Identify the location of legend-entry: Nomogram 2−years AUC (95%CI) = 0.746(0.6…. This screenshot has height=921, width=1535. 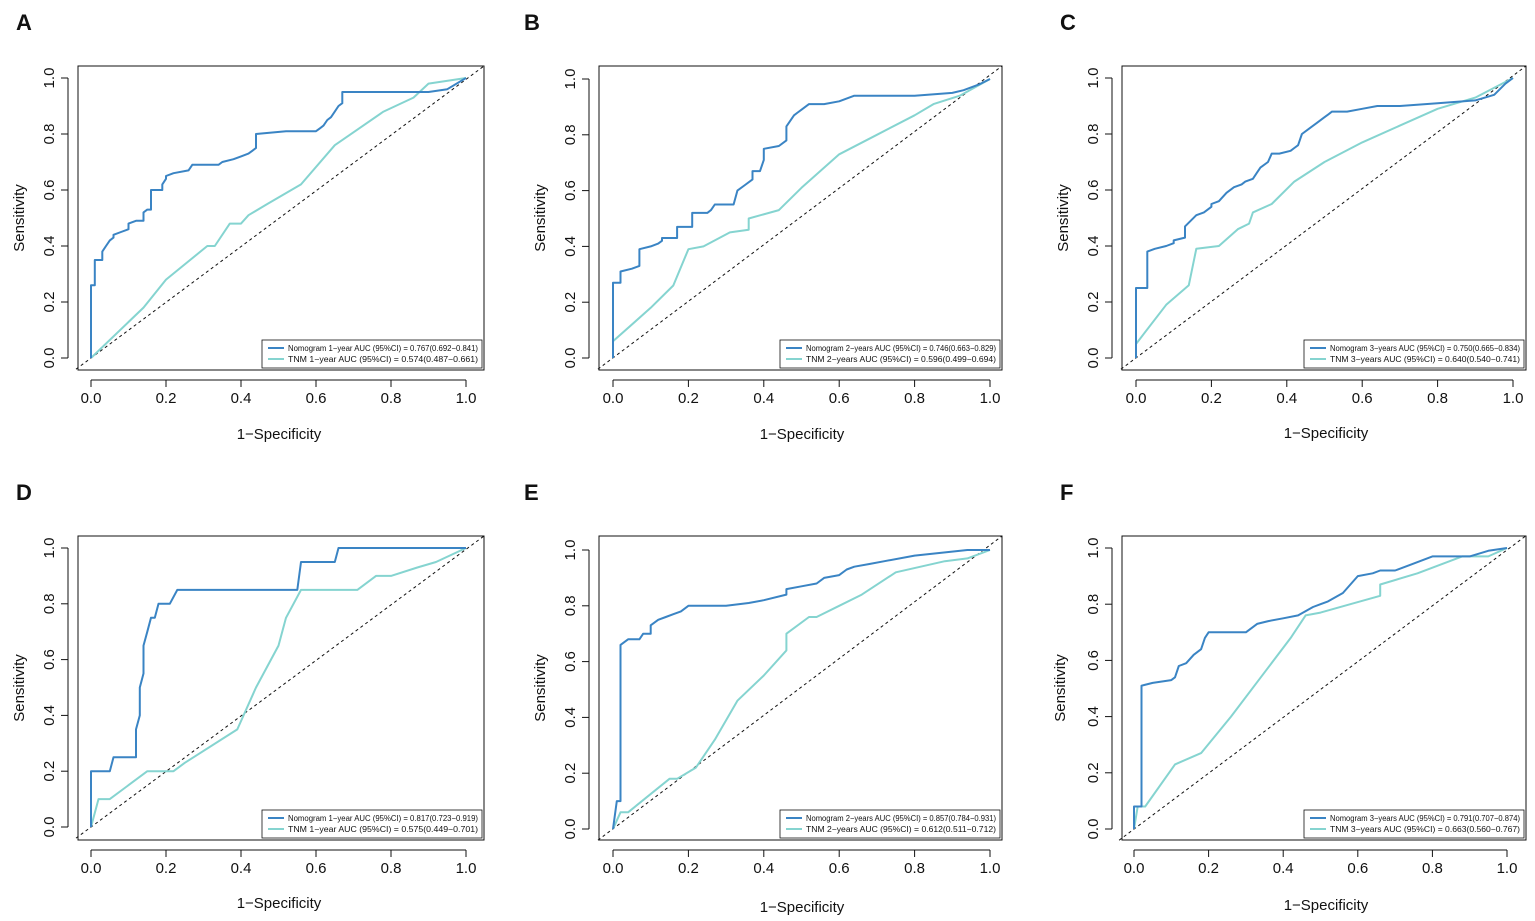
(901, 348).